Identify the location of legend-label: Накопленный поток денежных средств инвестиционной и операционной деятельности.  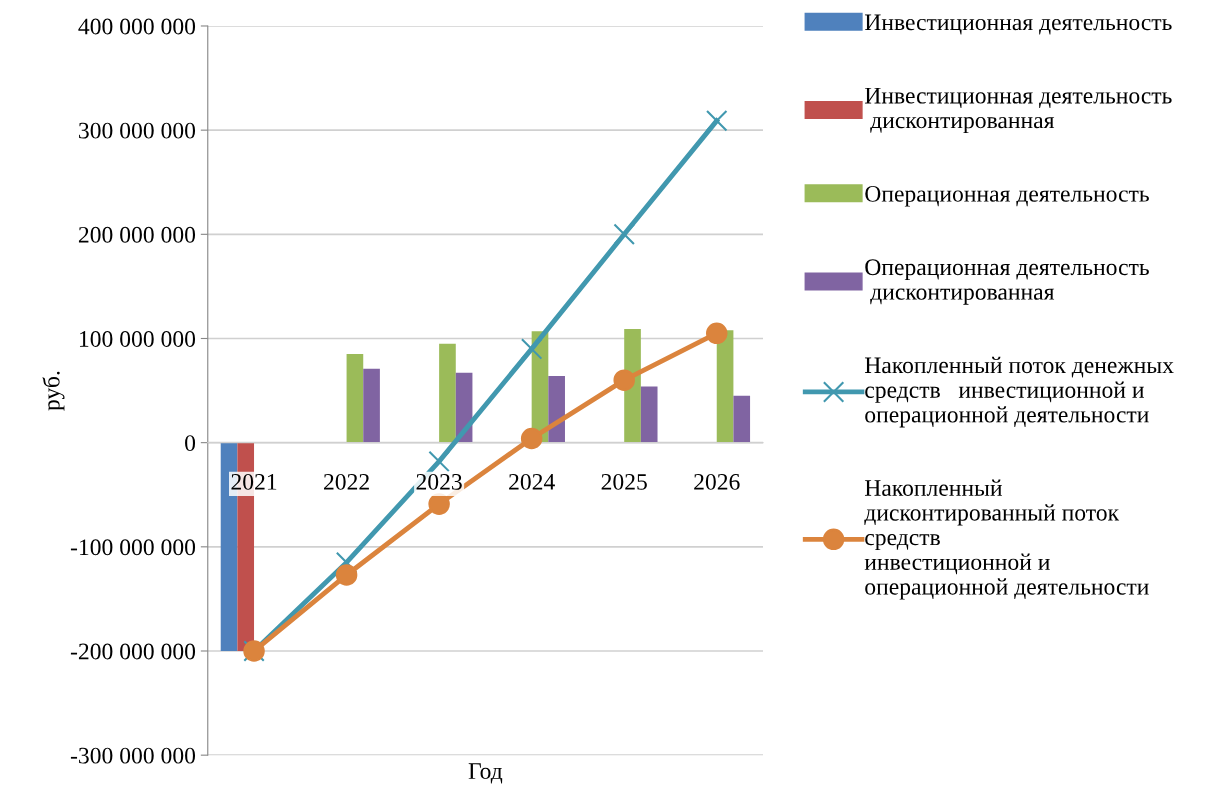
(1019, 392).